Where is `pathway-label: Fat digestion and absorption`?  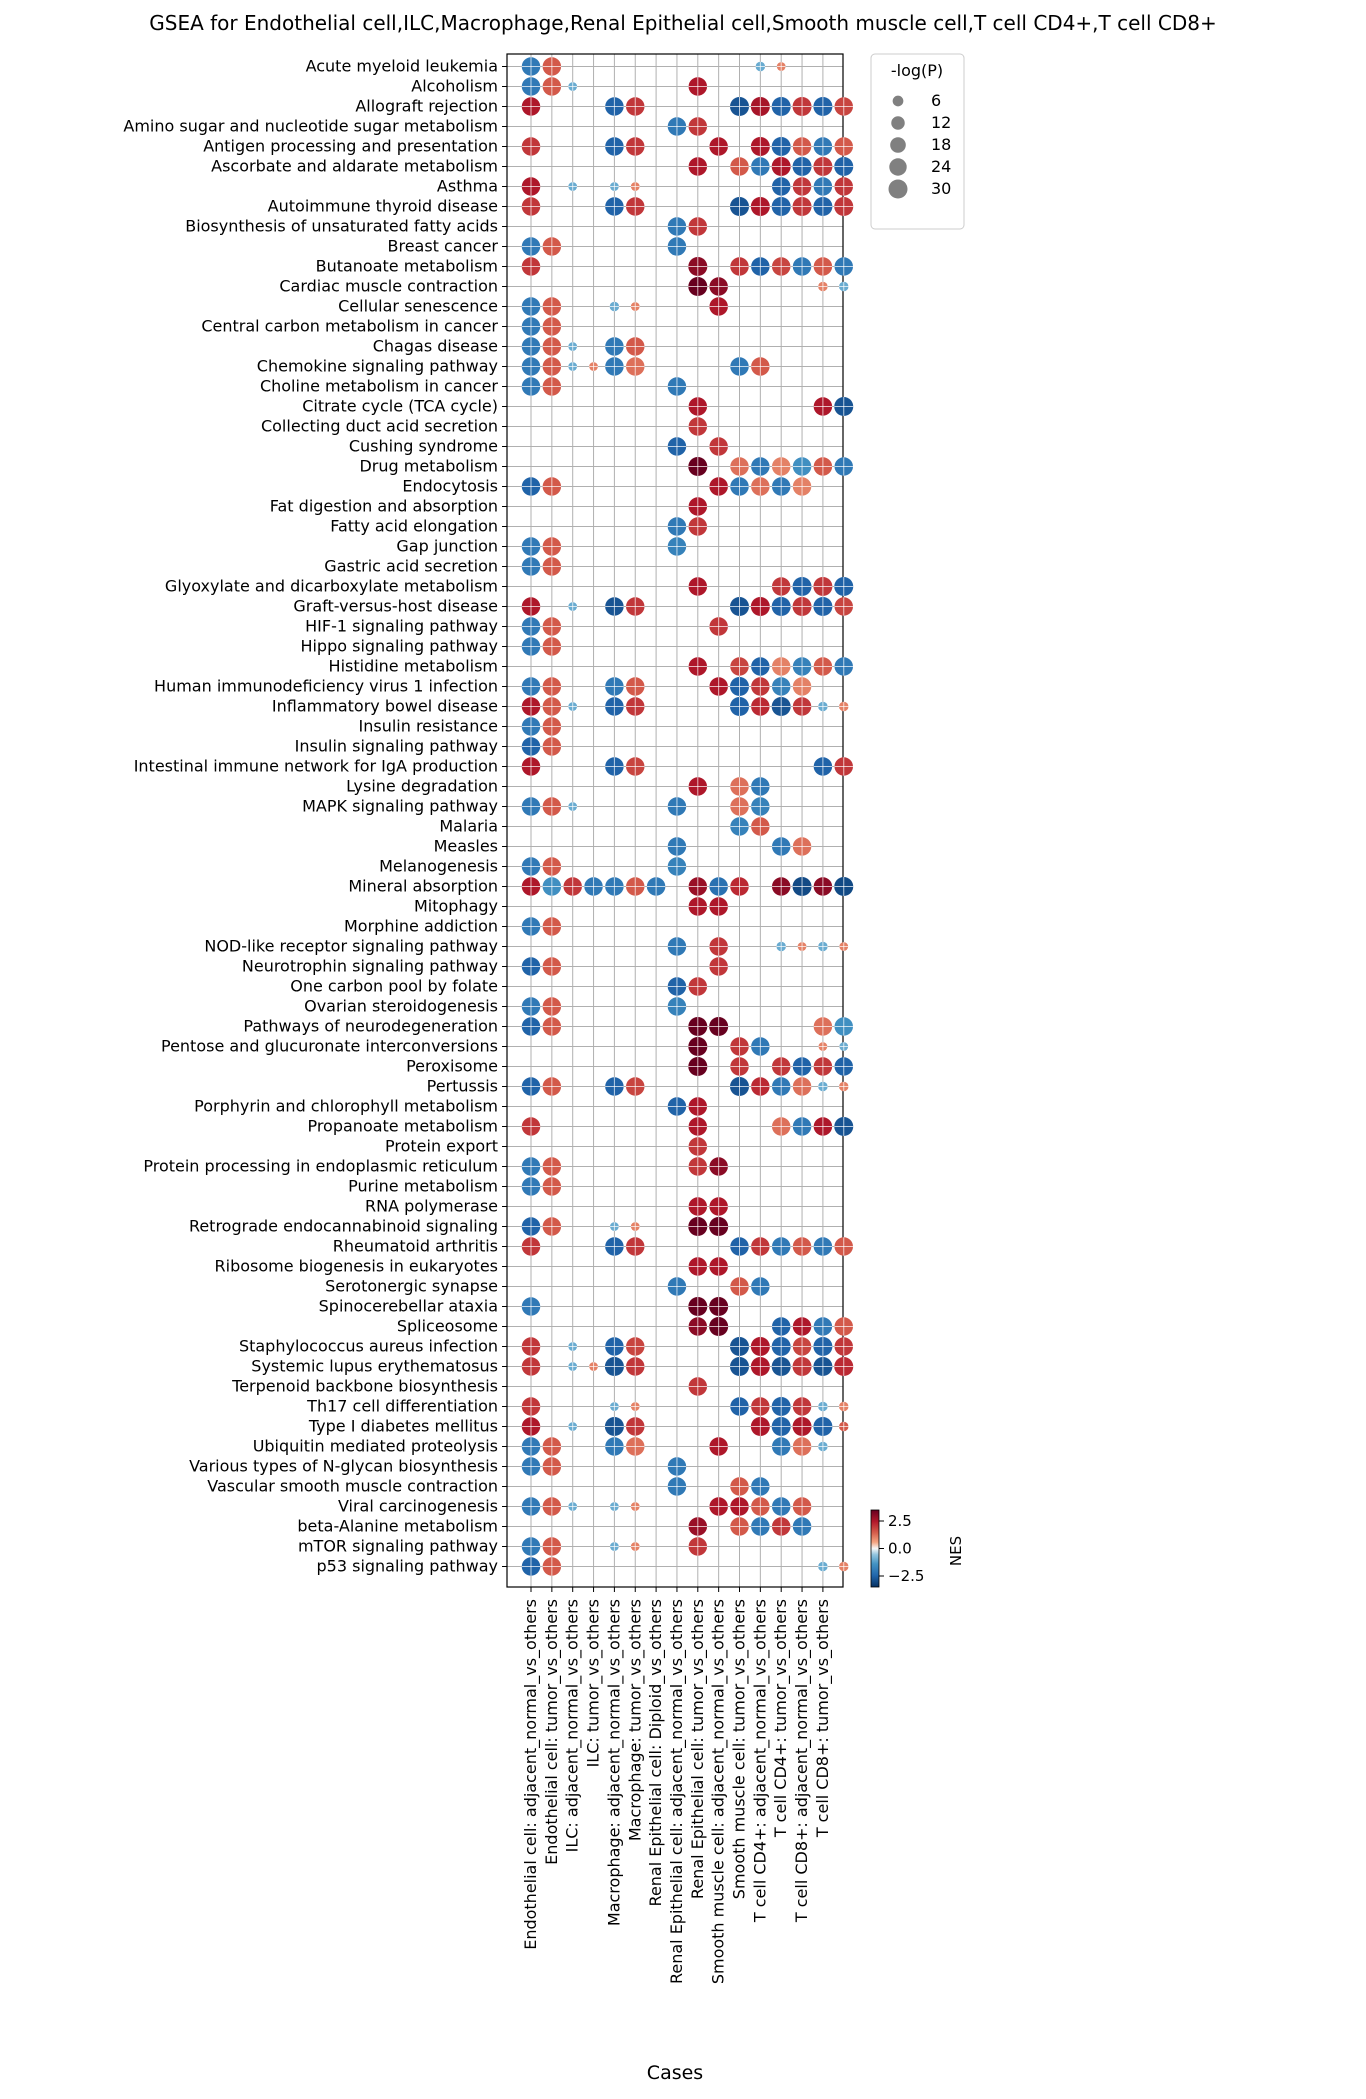 pathway-label: Fat digestion and absorption is located at coordinates (384, 506).